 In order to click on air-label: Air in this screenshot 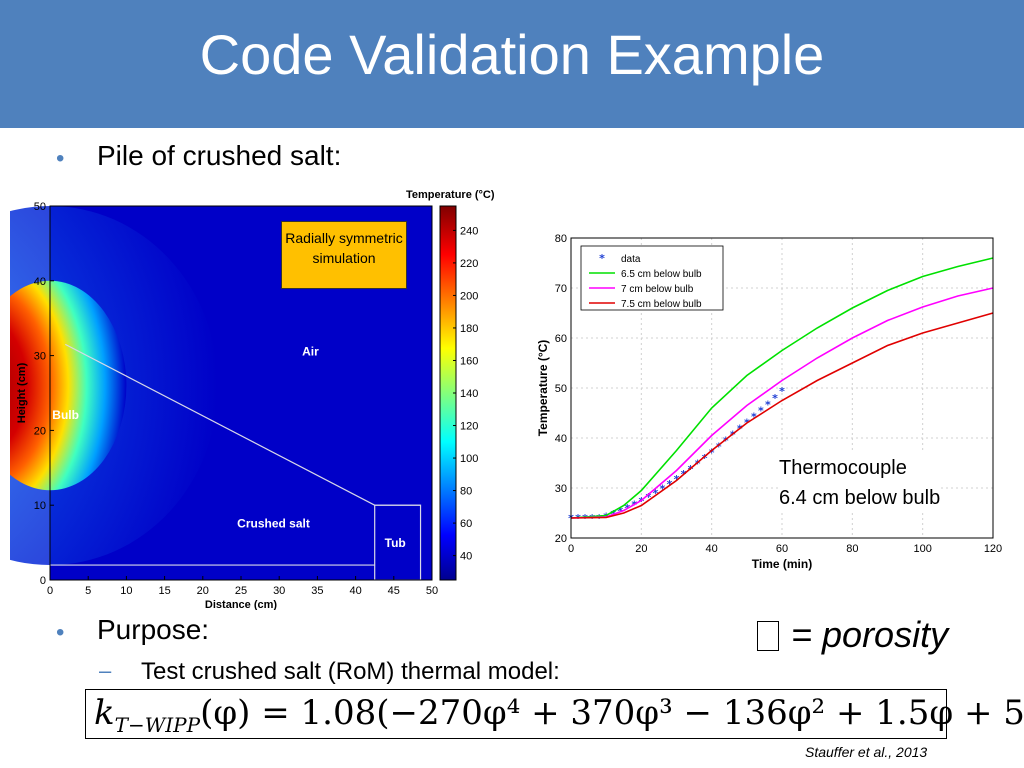, I will do `click(310, 352)`.